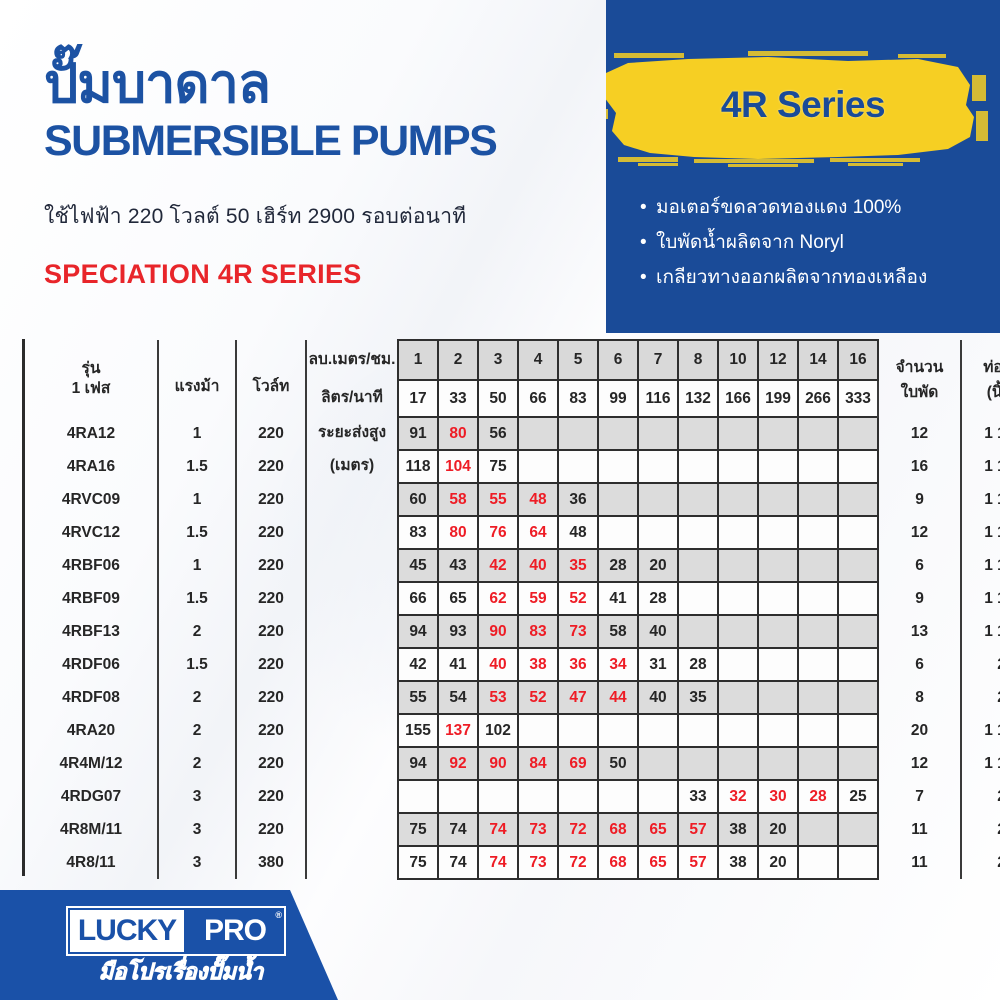 The width and height of the screenshot is (1000, 1000). I want to click on cell-head-value: 35, so click(698, 697).